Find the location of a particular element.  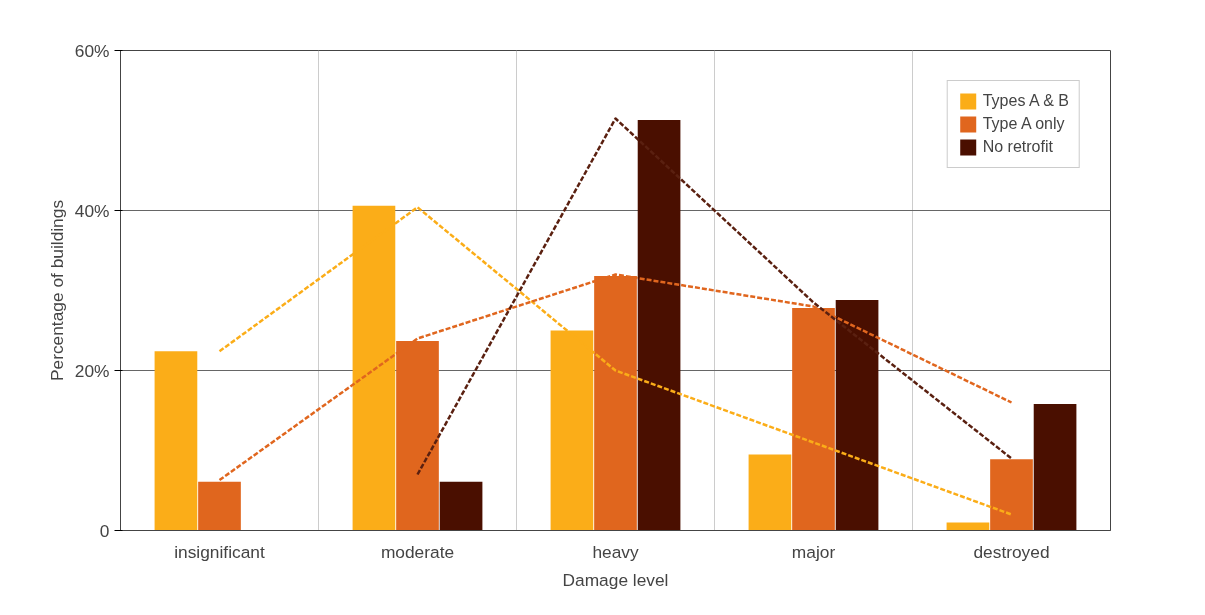

x-tick-label: heavy is located at coordinates (615, 551).